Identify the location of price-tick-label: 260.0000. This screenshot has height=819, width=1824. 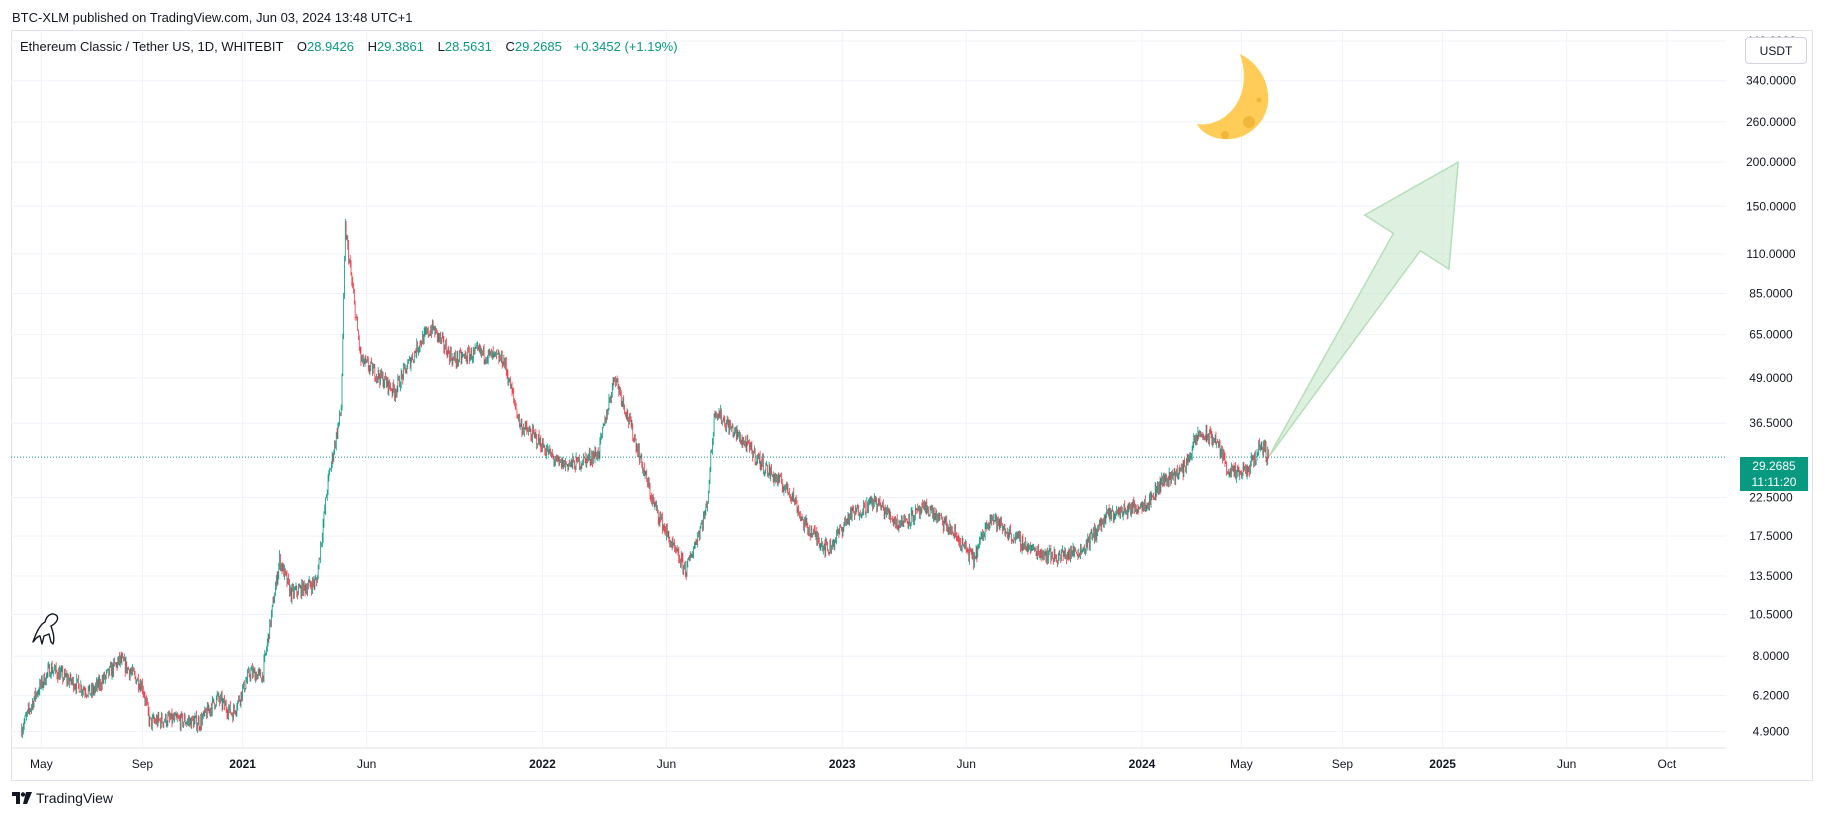
(1771, 122).